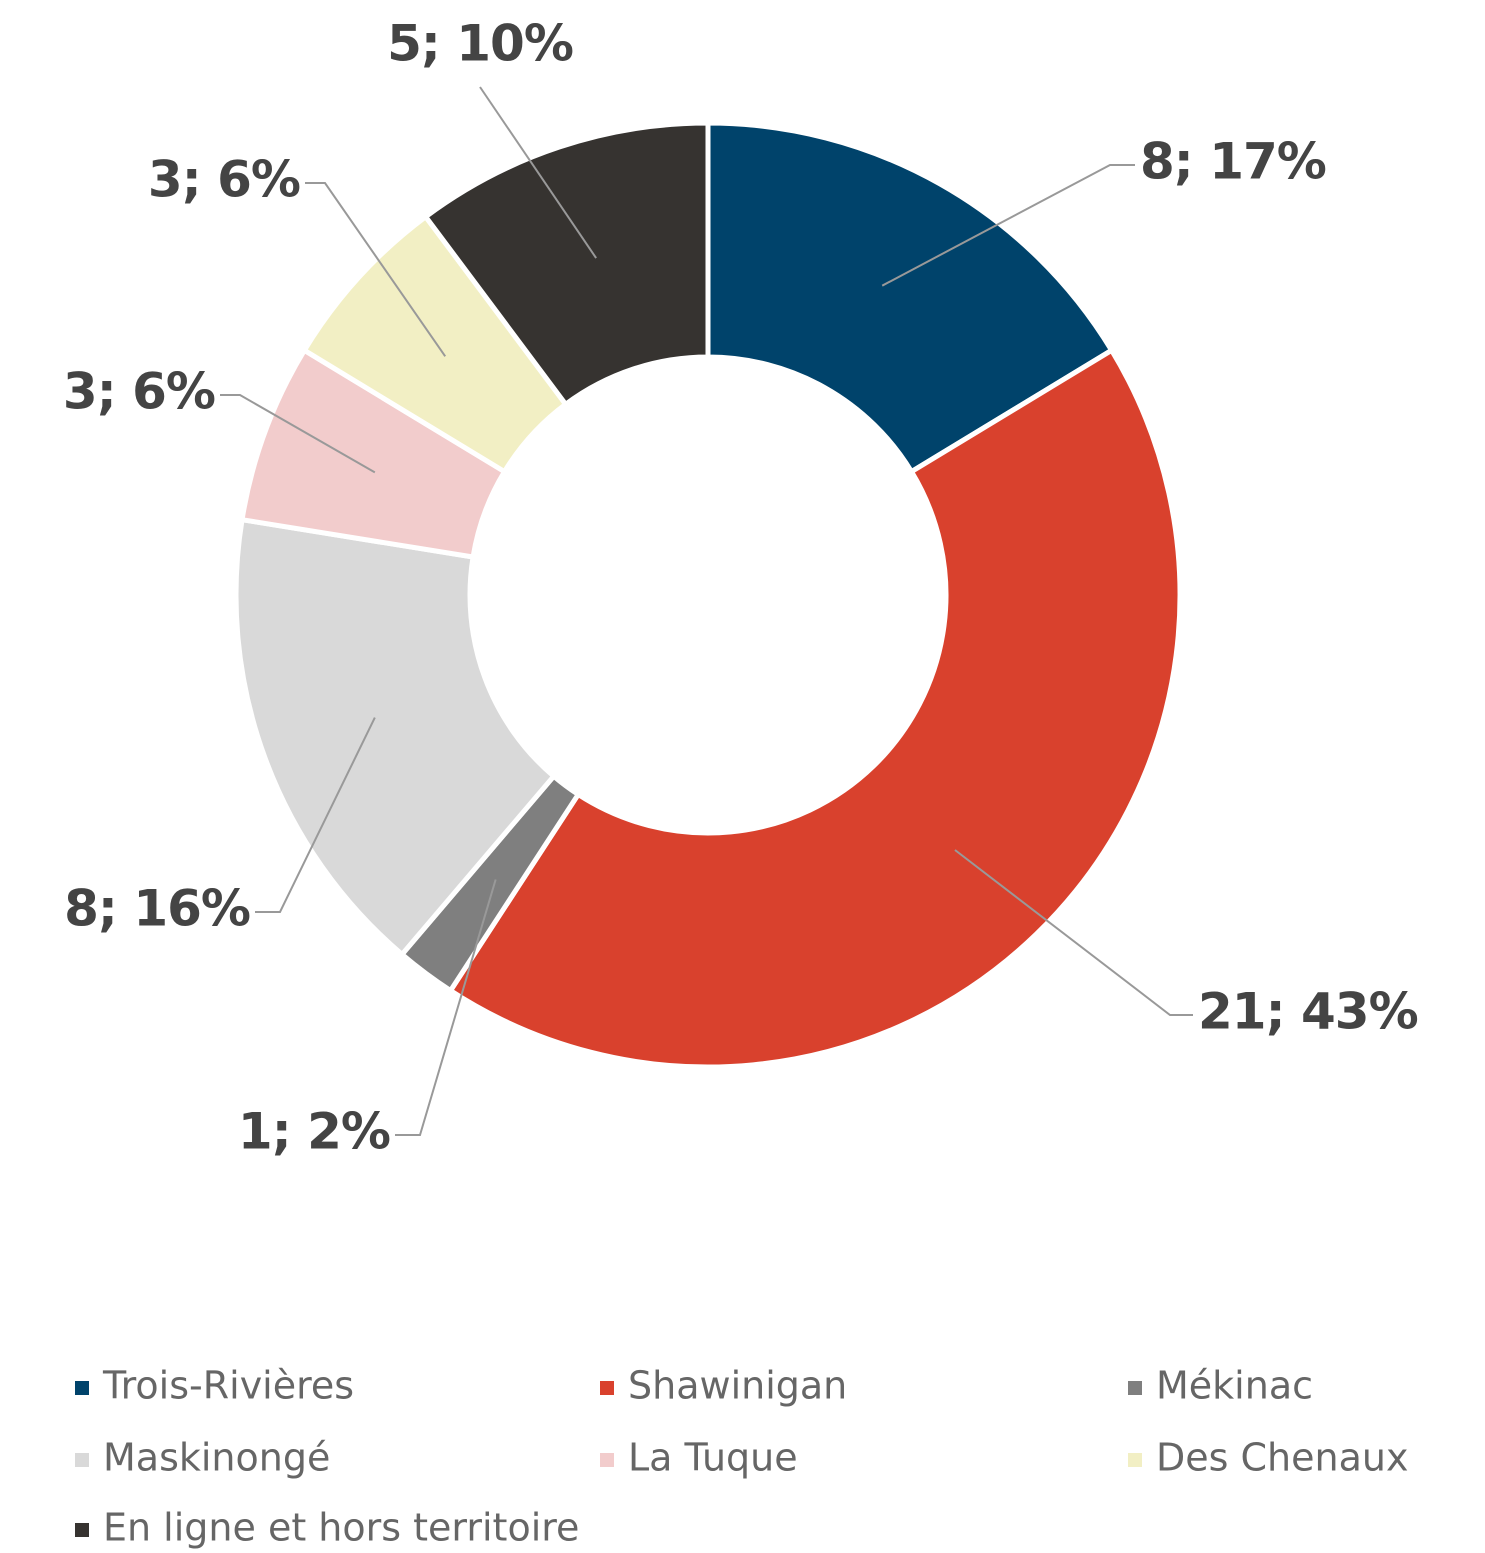  I want to click on legend-label: Trois-Rivières, so click(228, 1386).